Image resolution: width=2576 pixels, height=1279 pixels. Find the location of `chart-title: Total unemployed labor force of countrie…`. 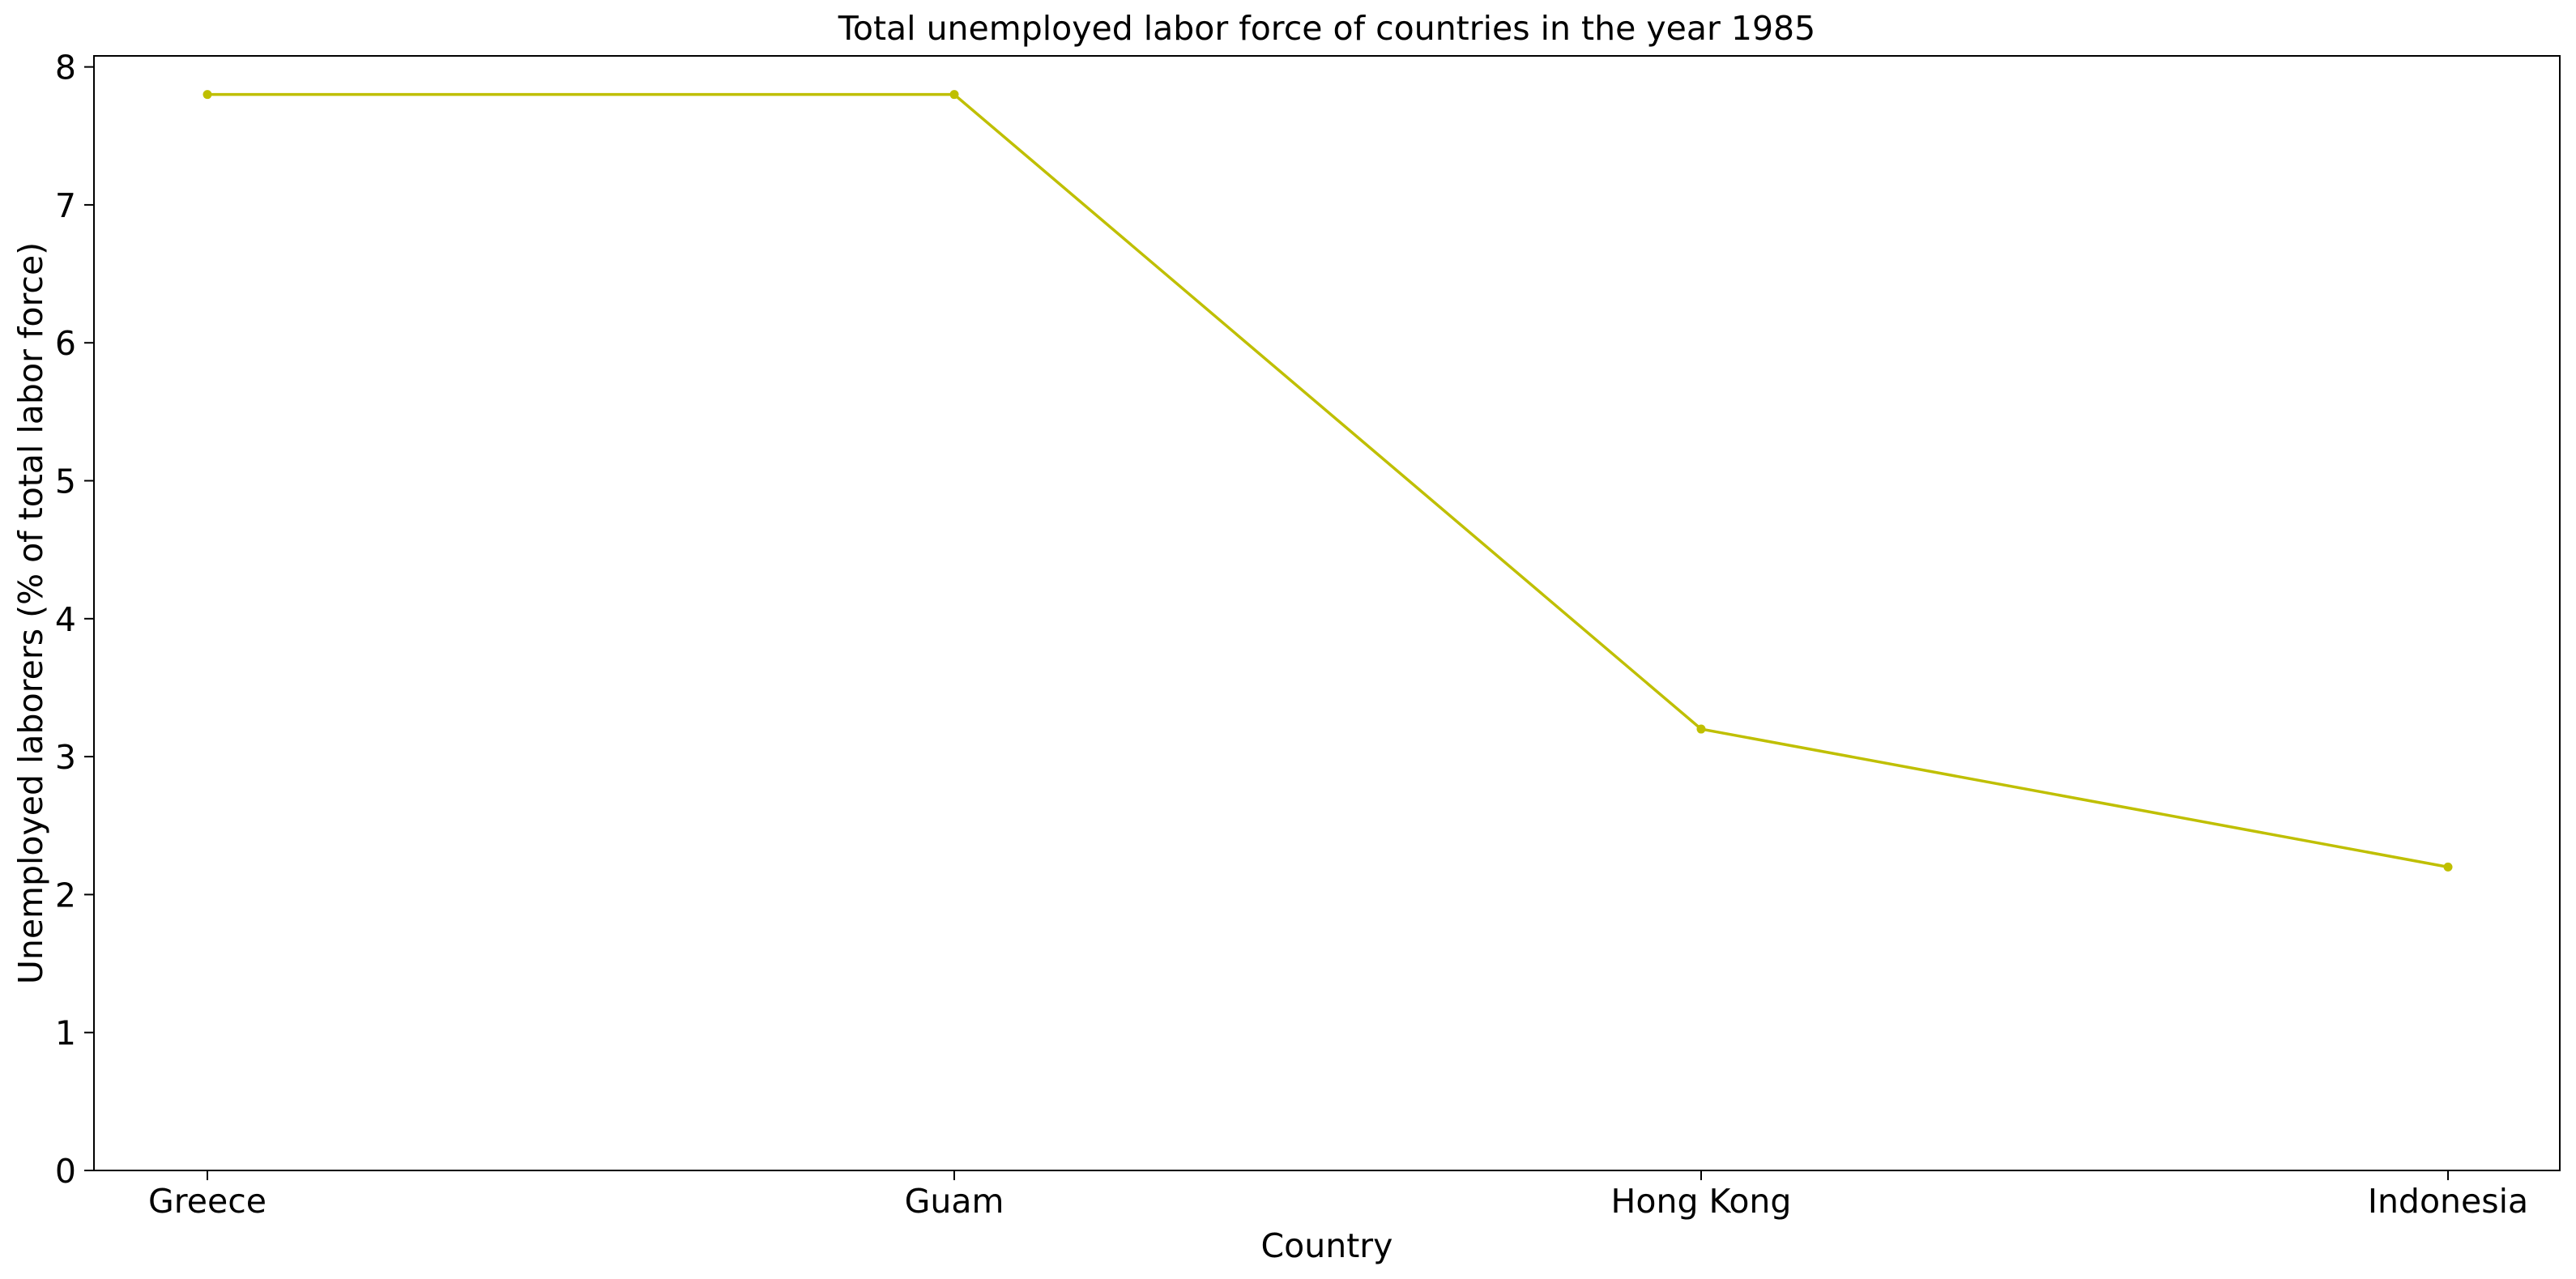

chart-title: Total unemployed labor force of countrie… is located at coordinates (1326, 28).